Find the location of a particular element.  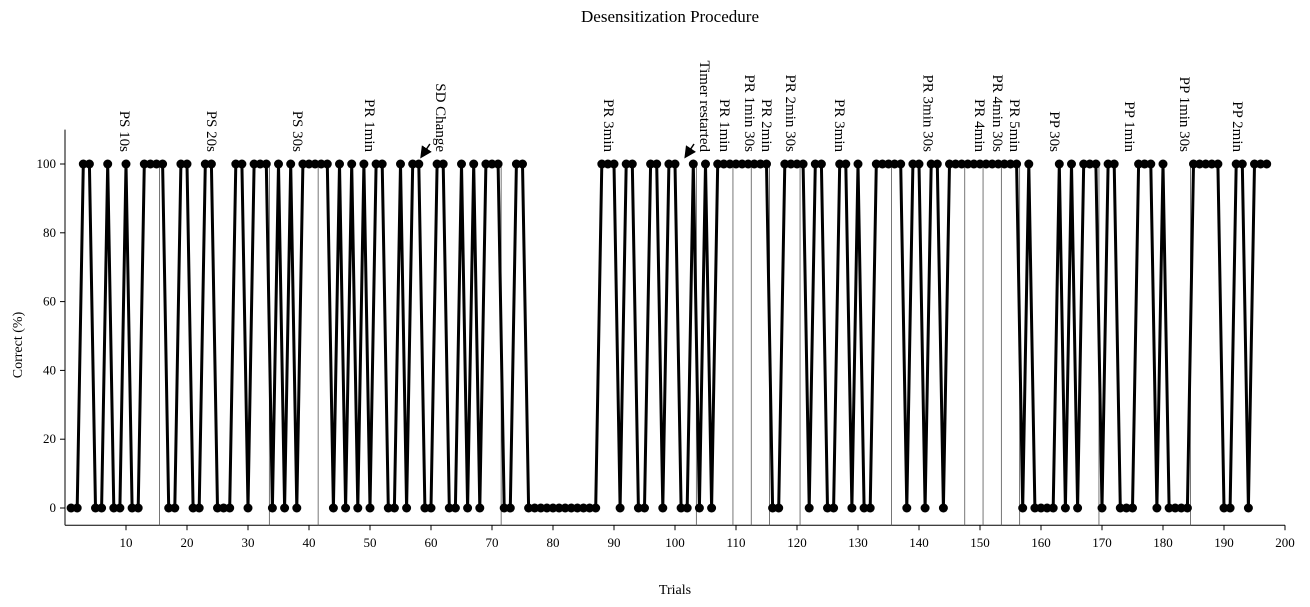

y-axis-label: Correct (%) is located at coordinates (18, 344).